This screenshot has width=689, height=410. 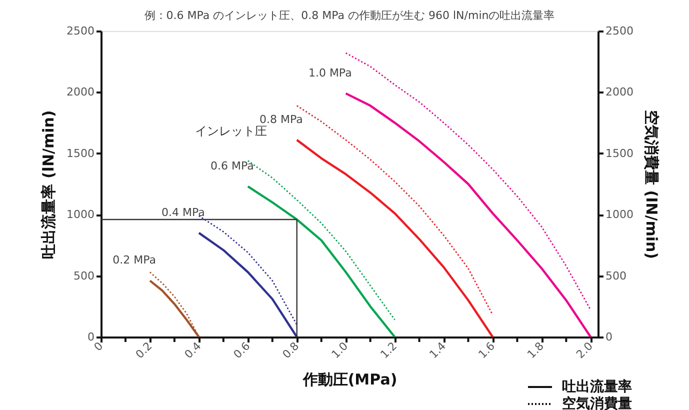 What do you see at coordinates (487, 351) in the screenshot?
I see `x-tick-label: 1.6` at bounding box center [487, 351].